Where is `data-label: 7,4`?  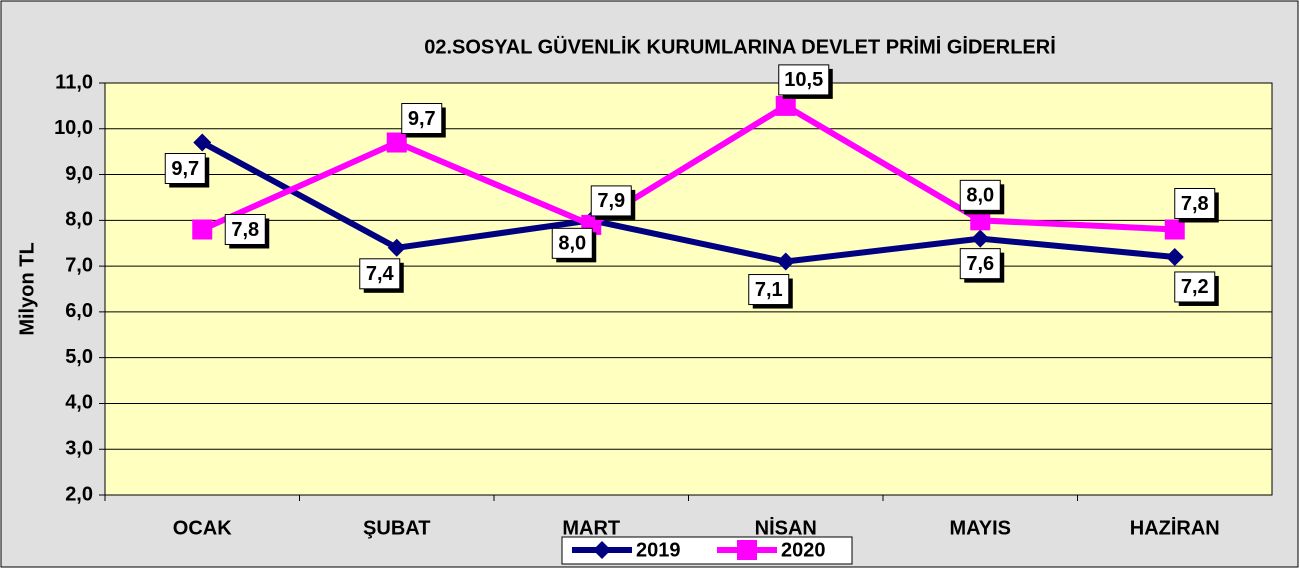 data-label: 7,4 is located at coordinates (380, 274).